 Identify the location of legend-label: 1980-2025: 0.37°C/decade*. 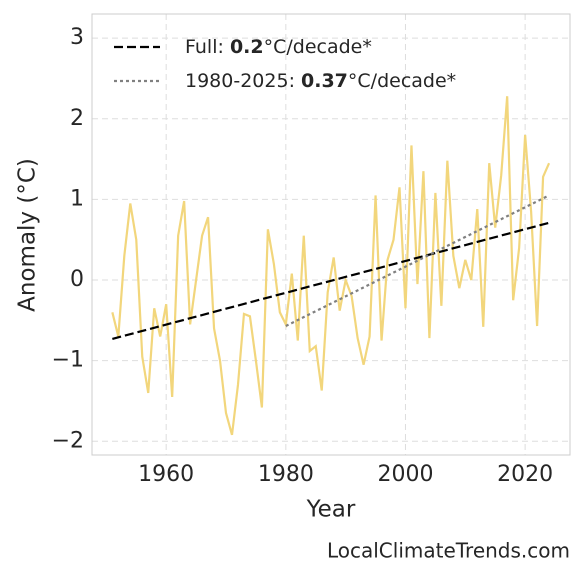
(320, 81).